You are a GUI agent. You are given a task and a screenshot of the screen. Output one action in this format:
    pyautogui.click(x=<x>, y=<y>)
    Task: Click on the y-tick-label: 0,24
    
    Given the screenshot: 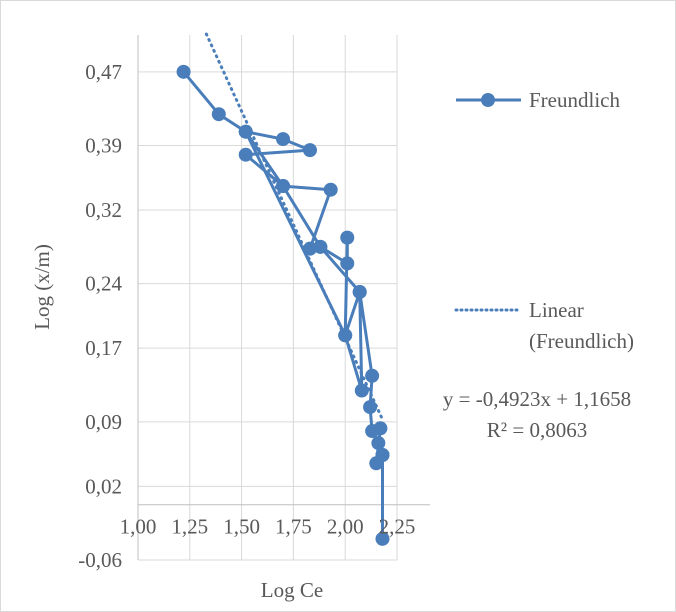 What is the action you would take?
    pyautogui.click(x=103, y=284)
    